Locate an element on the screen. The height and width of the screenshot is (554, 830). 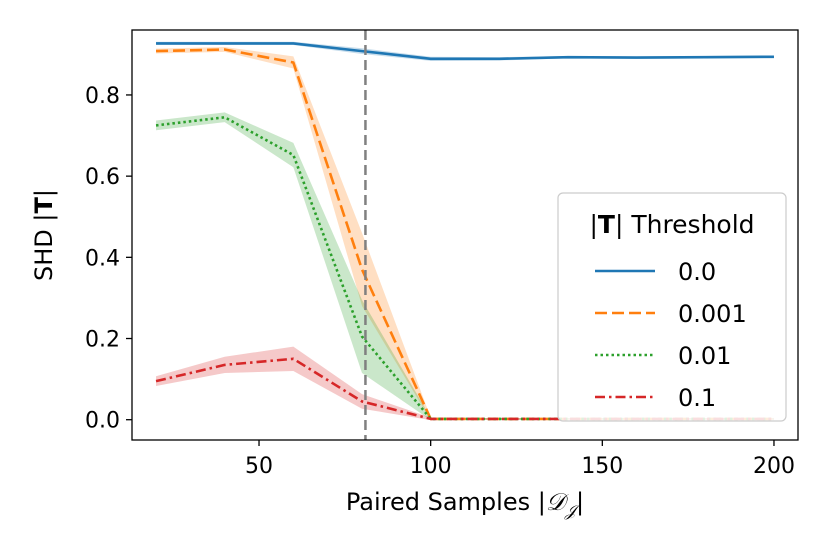
legend-entries: 0.0 0.001 0.01 0.1 is located at coordinates (671, 335).